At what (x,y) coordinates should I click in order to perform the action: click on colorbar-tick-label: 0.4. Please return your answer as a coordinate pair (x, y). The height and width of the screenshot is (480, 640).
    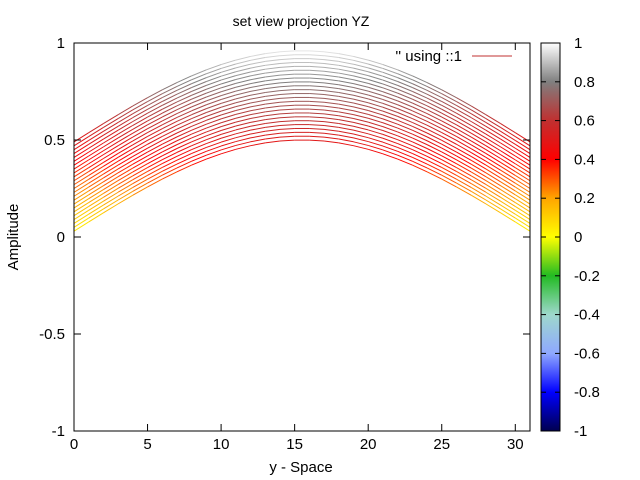
    Looking at the image, I should click on (584, 159).